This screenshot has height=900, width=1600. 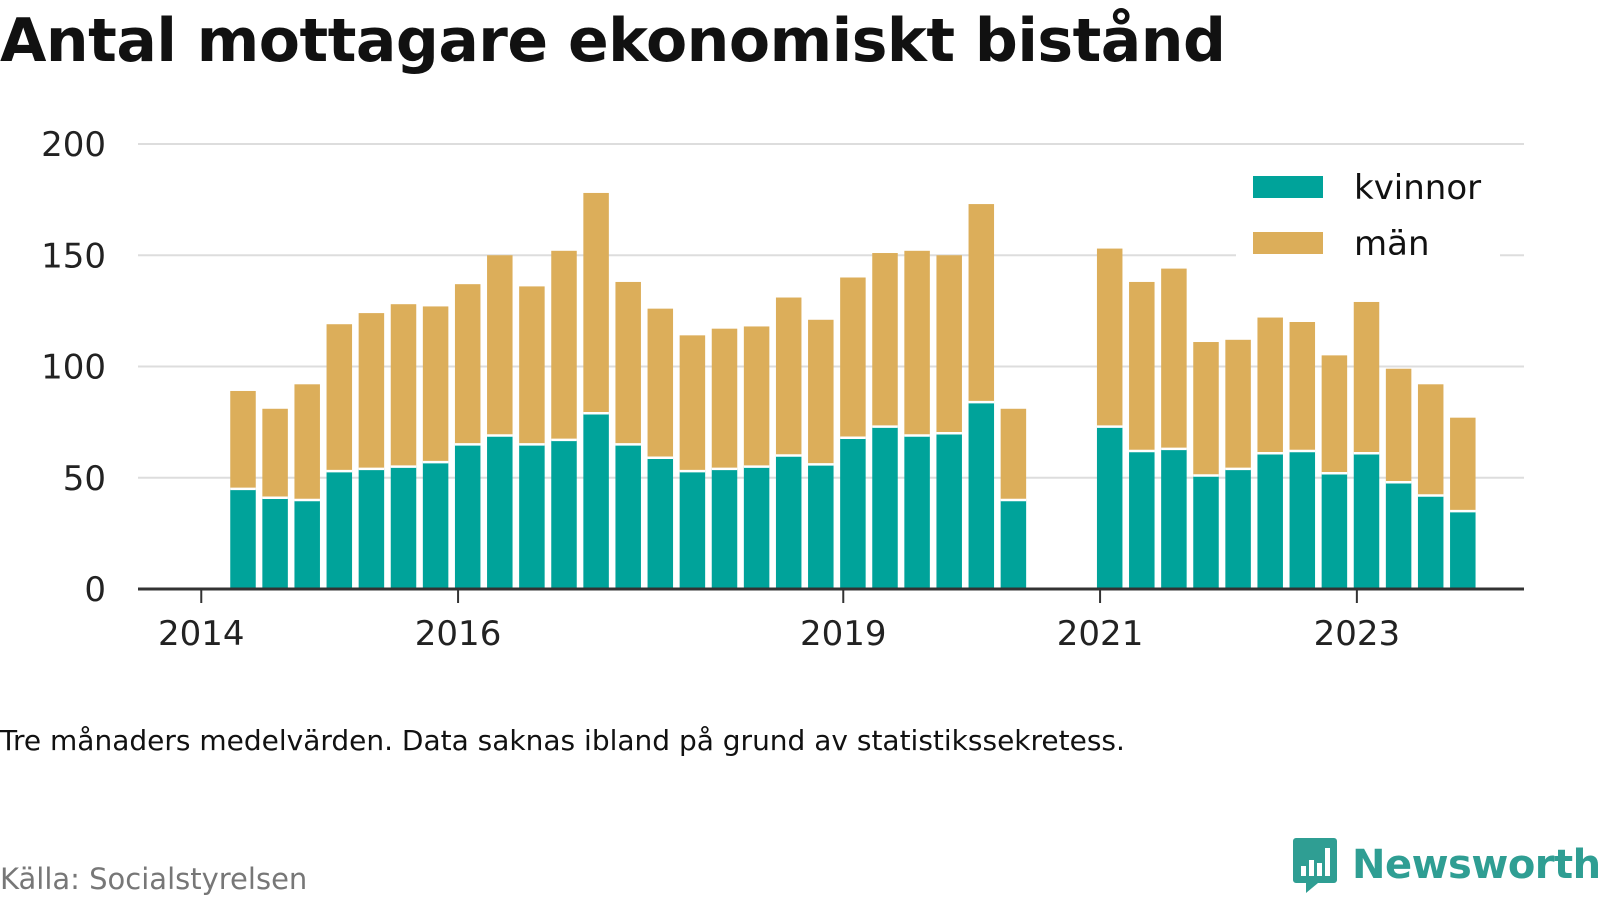 I want to click on y-tick-label: 0, so click(x=95, y=590).